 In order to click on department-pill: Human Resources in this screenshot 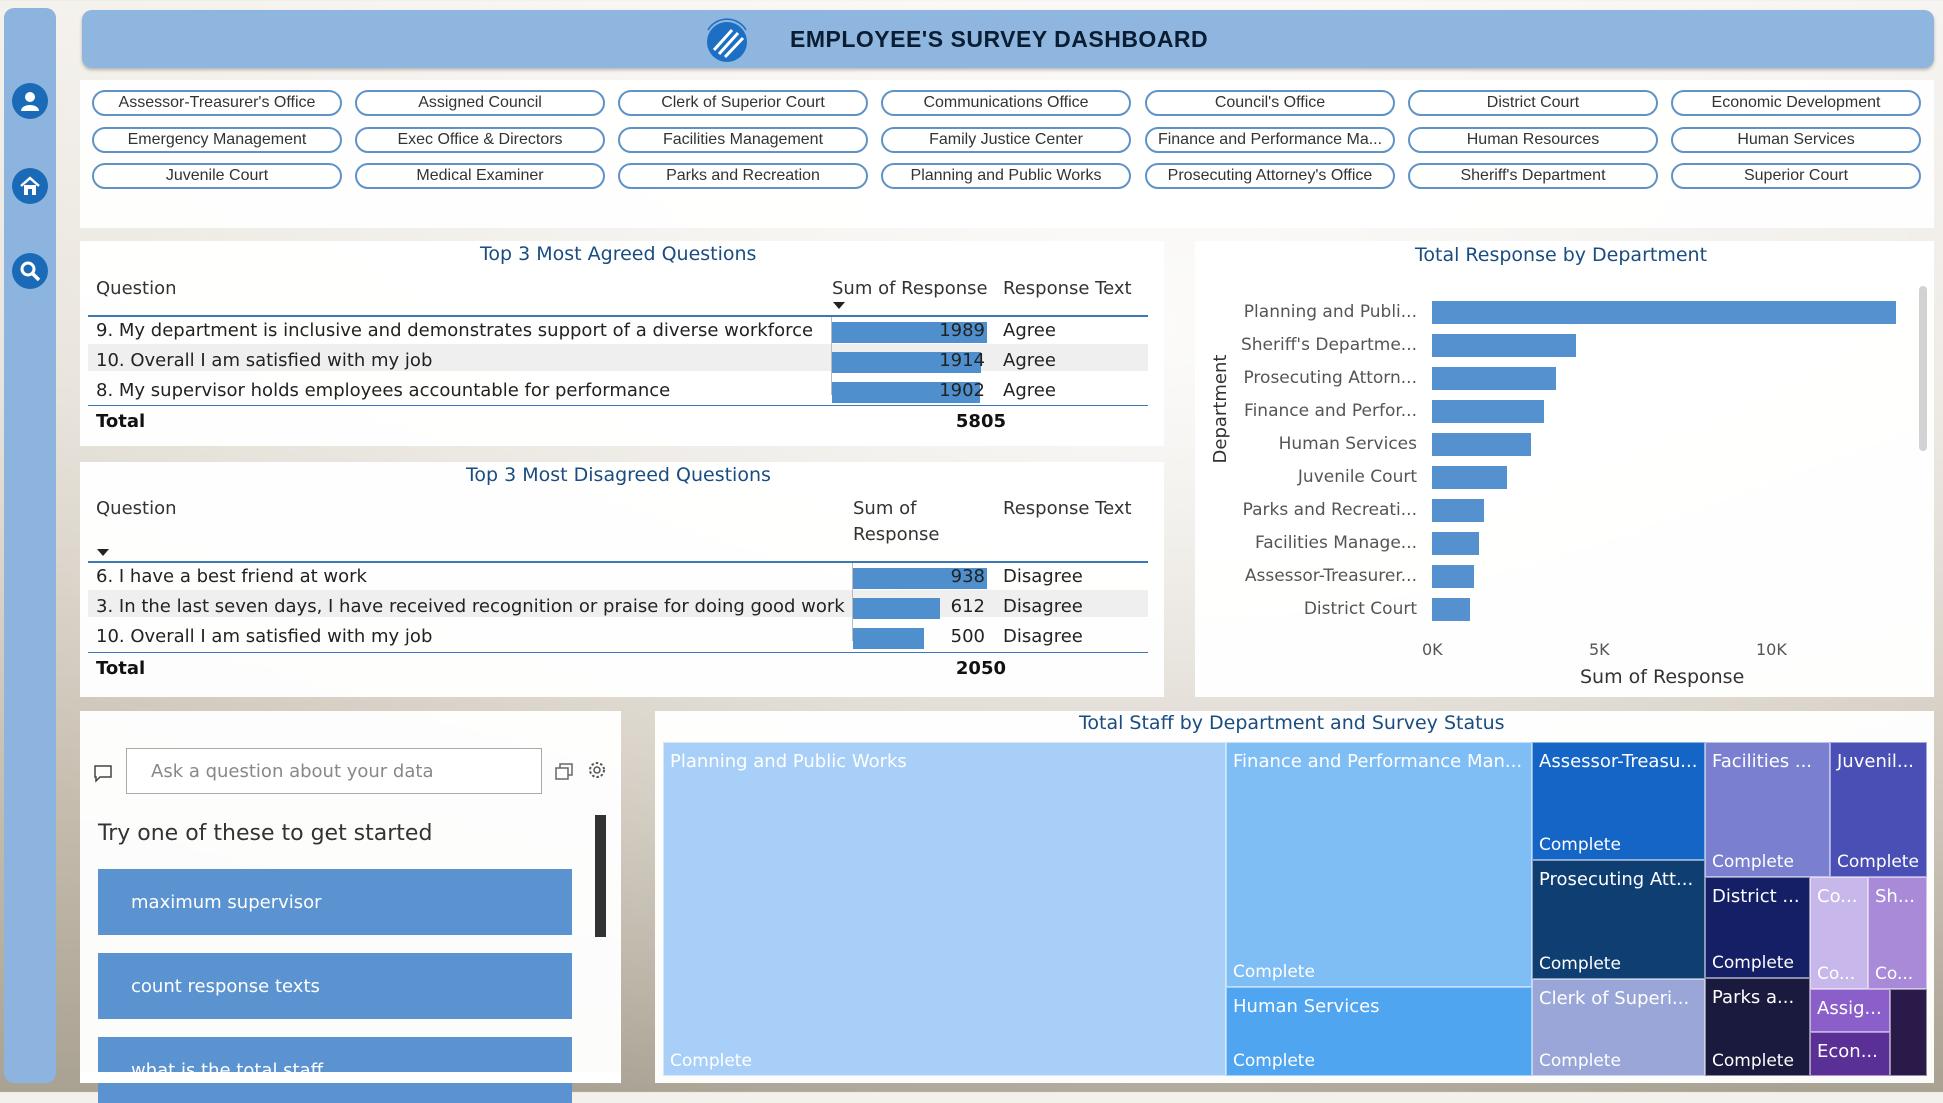, I will do `click(1533, 140)`.